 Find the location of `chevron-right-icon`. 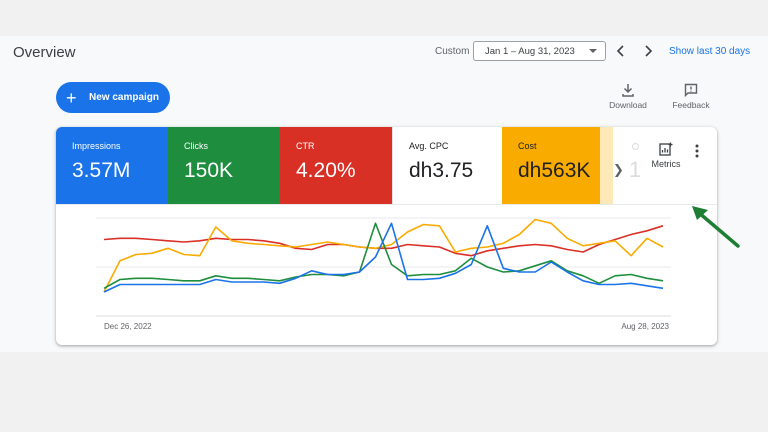

chevron-right-icon is located at coordinates (649, 51).